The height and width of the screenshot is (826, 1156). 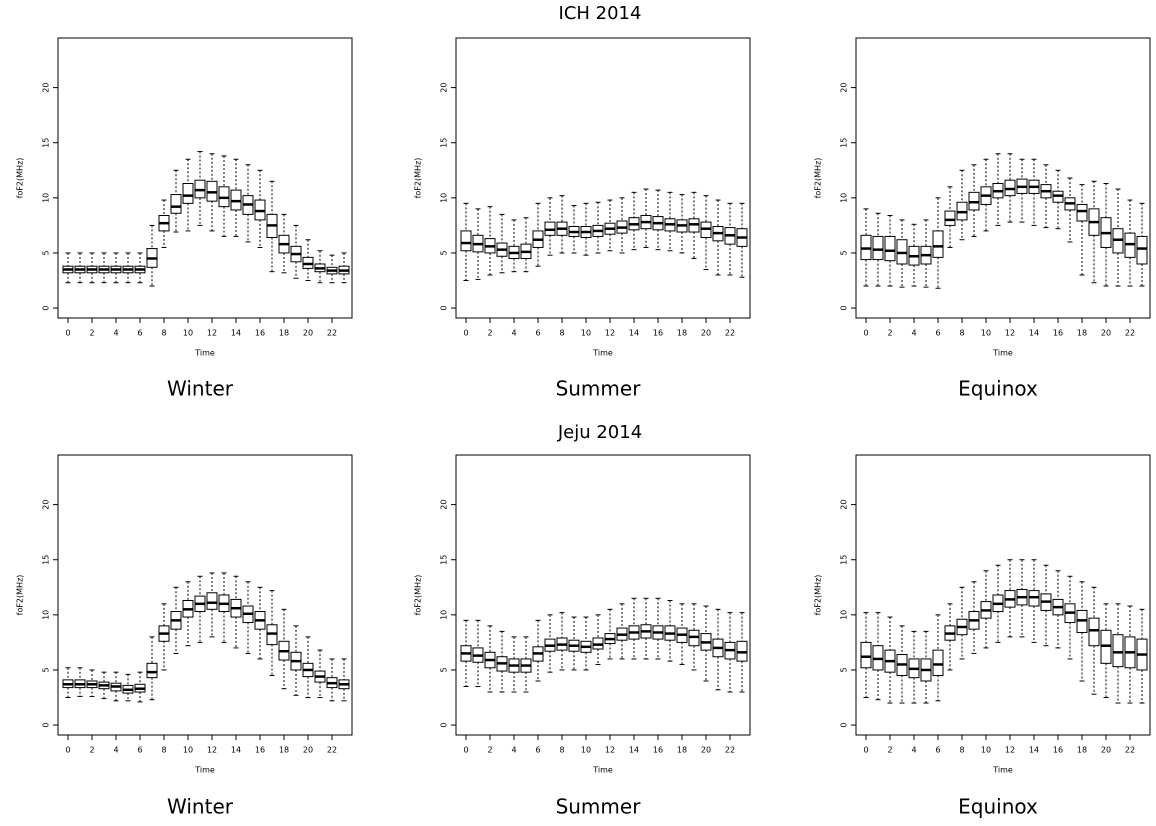 What do you see at coordinates (599, 389) in the screenshot?
I see `panel-caption: Summer` at bounding box center [599, 389].